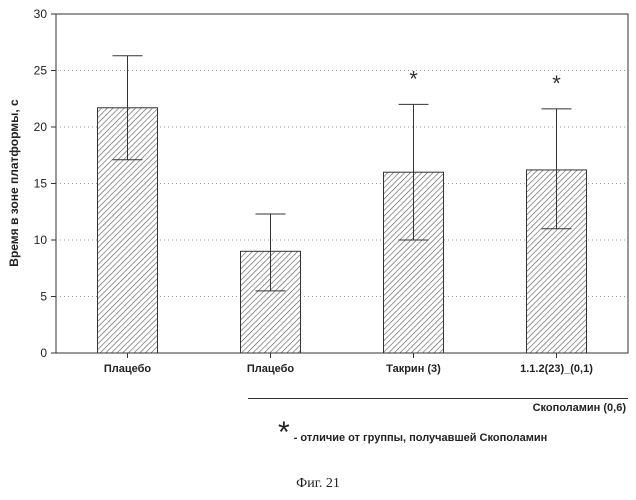 The image size is (636, 500). What do you see at coordinates (43, 353) in the screenshot?
I see `y-tick-label: 0` at bounding box center [43, 353].